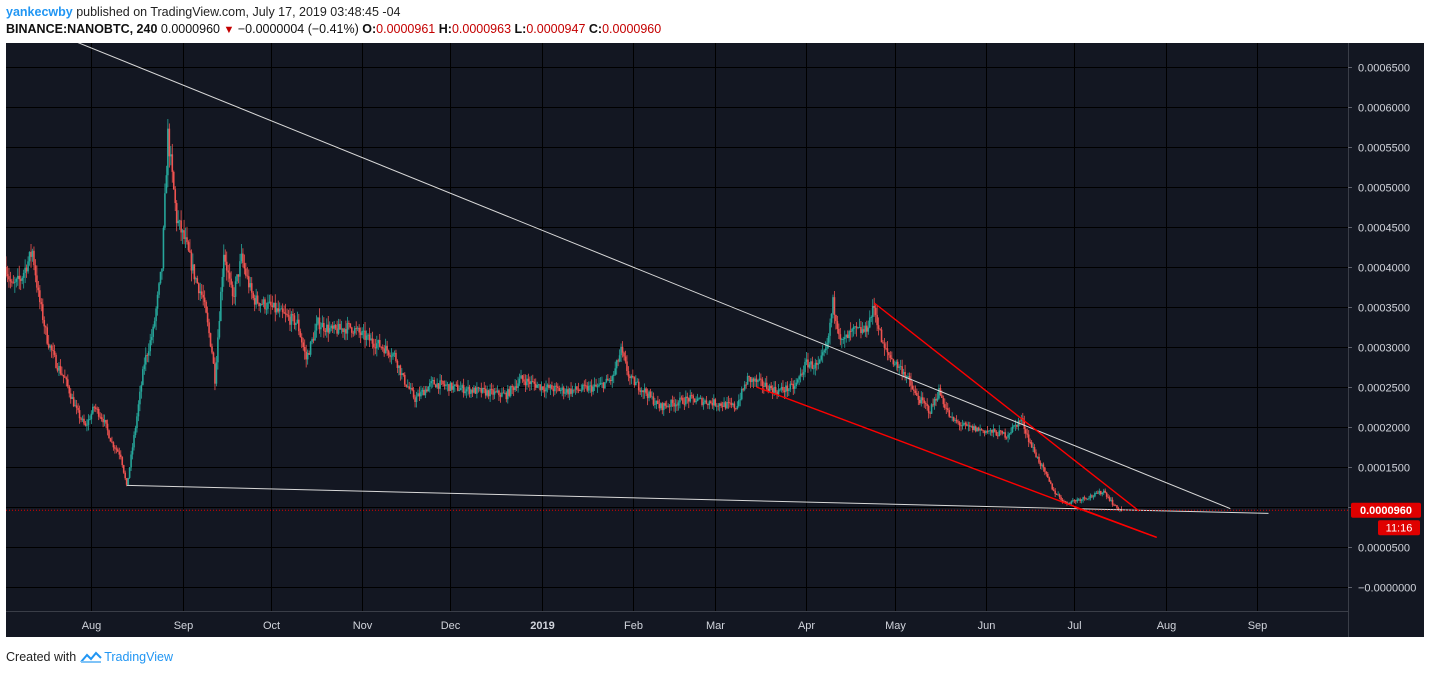 The height and width of the screenshot is (675, 1430). Describe the element at coordinates (126, 657) in the screenshot. I see `tradingview-link: TradingView` at that location.